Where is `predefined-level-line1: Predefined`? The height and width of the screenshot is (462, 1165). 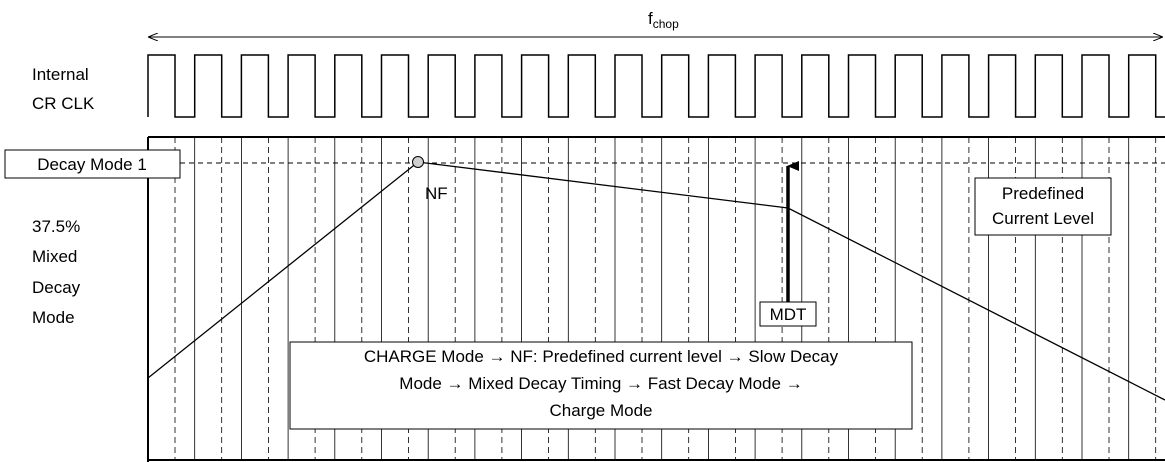
predefined-level-line1: Predefined is located at coordinates (1043, 193).